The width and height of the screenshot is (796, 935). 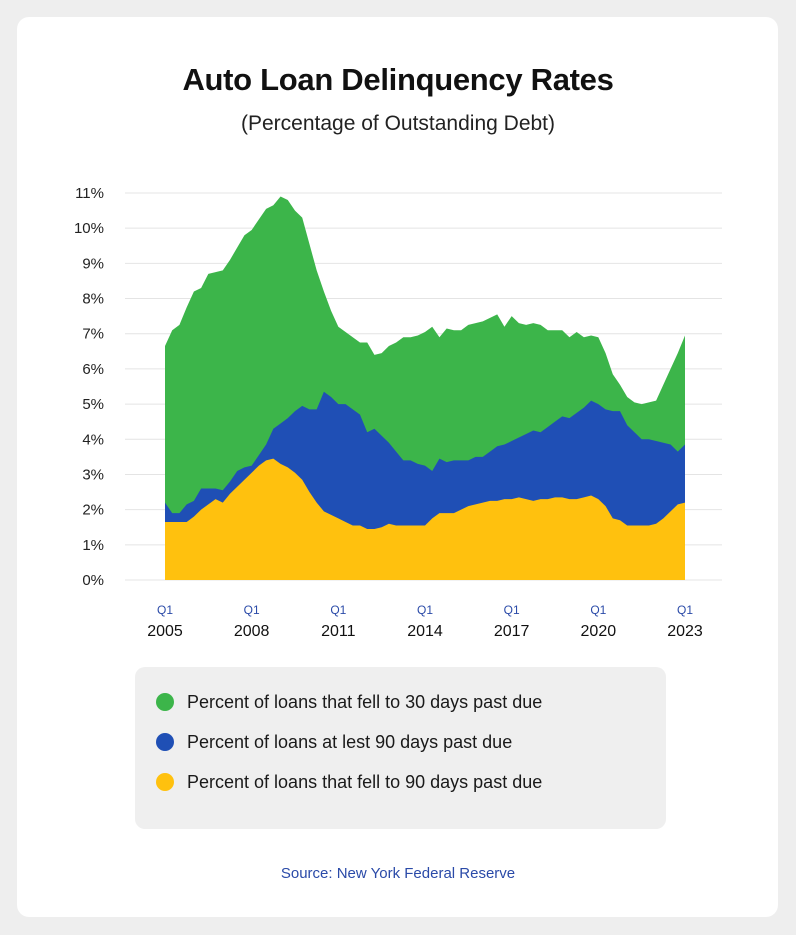 What do you see at coordinates (165, 702) in the screenshot?
I see `legend-dot-green-icon` at bounding box center [165, 702].